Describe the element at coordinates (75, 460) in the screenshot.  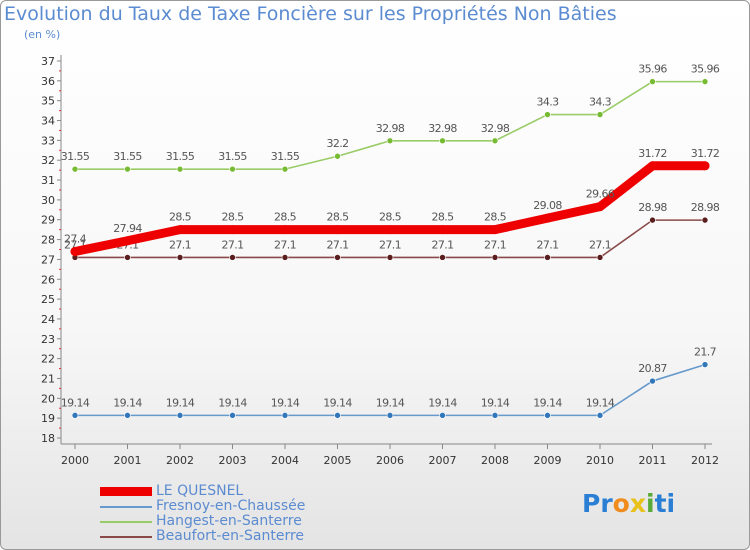
I see `x-tick-label: 2000` at that location.